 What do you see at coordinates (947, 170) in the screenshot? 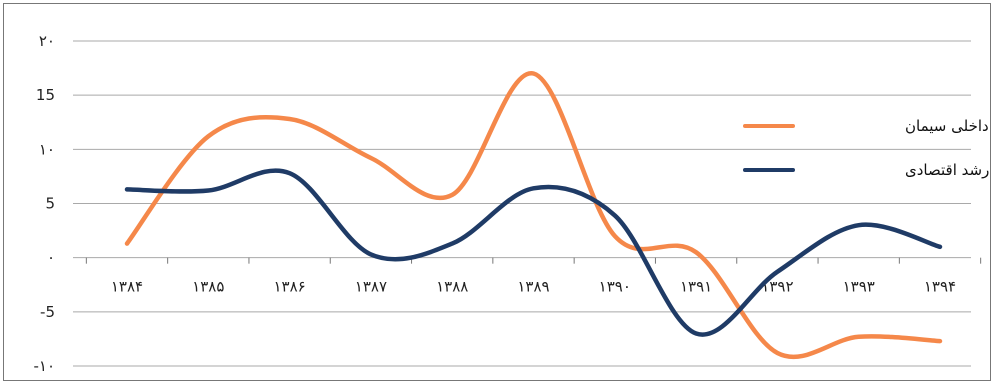
I see `legend-label-economic: رشد اقتصادی` at bounding box center [947, 170].